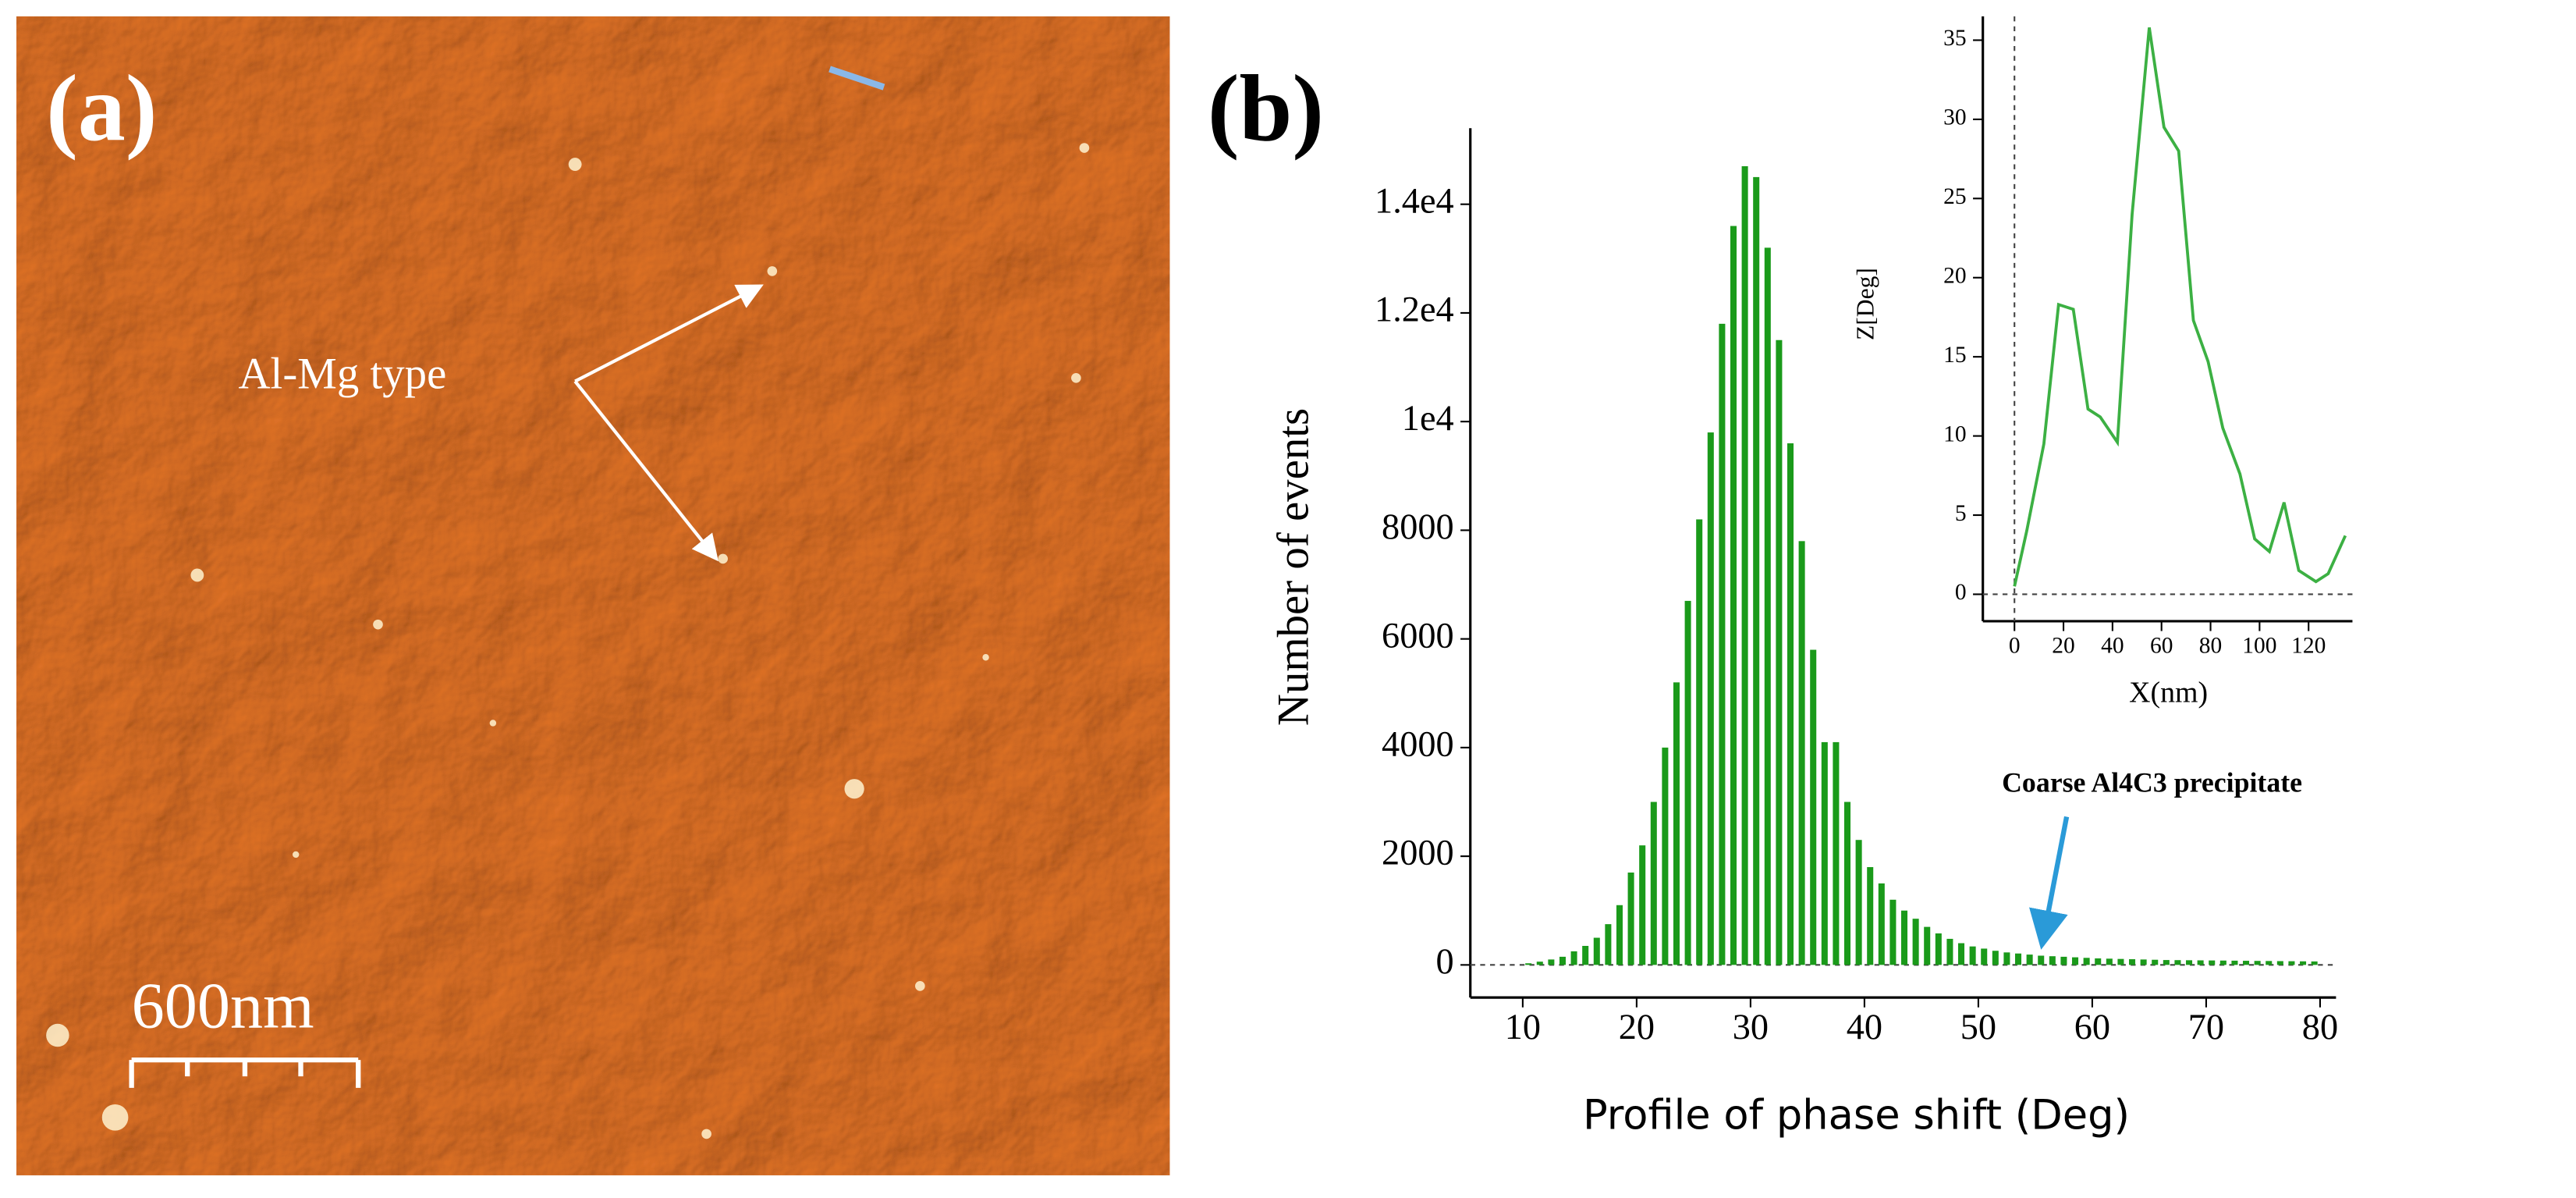 Image resolution: width=2576 pixels, height=1198 pixels. What do you see at coordinates (1954, 277) in the screenshot?
I see `y-tick-label: 20` at bounding box center [1954, 277].